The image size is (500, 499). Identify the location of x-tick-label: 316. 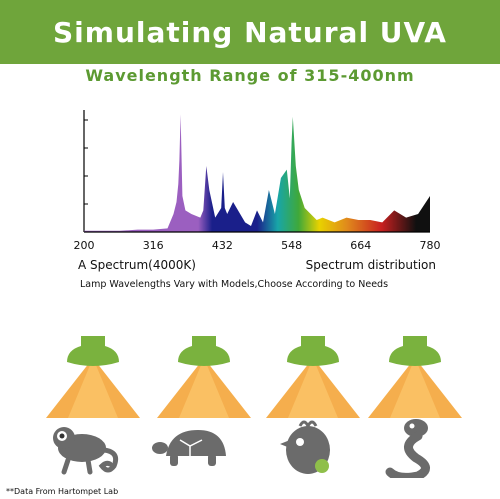
(153, 245).